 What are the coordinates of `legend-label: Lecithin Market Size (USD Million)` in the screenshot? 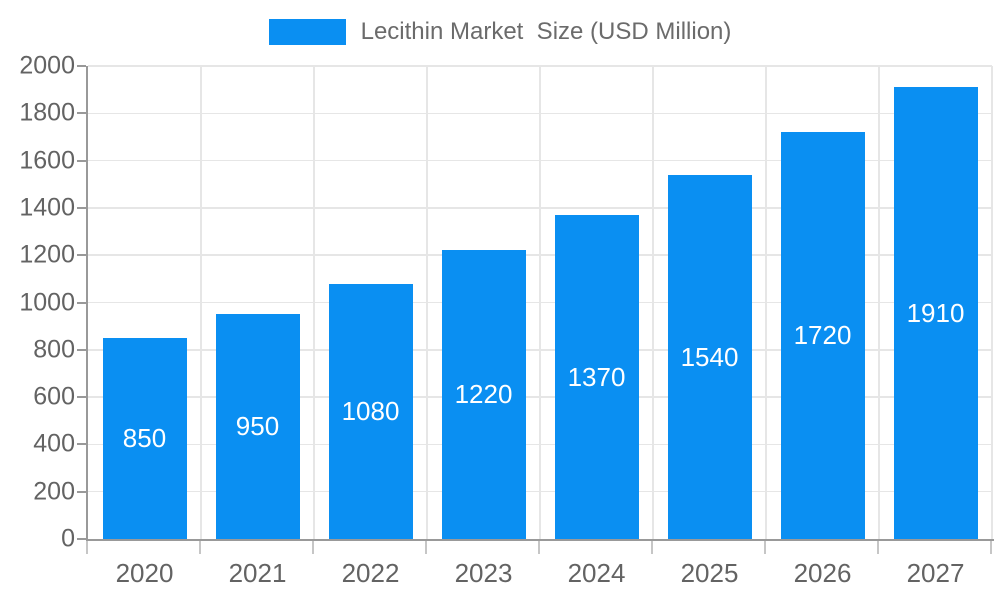 It's located at (546, 31).